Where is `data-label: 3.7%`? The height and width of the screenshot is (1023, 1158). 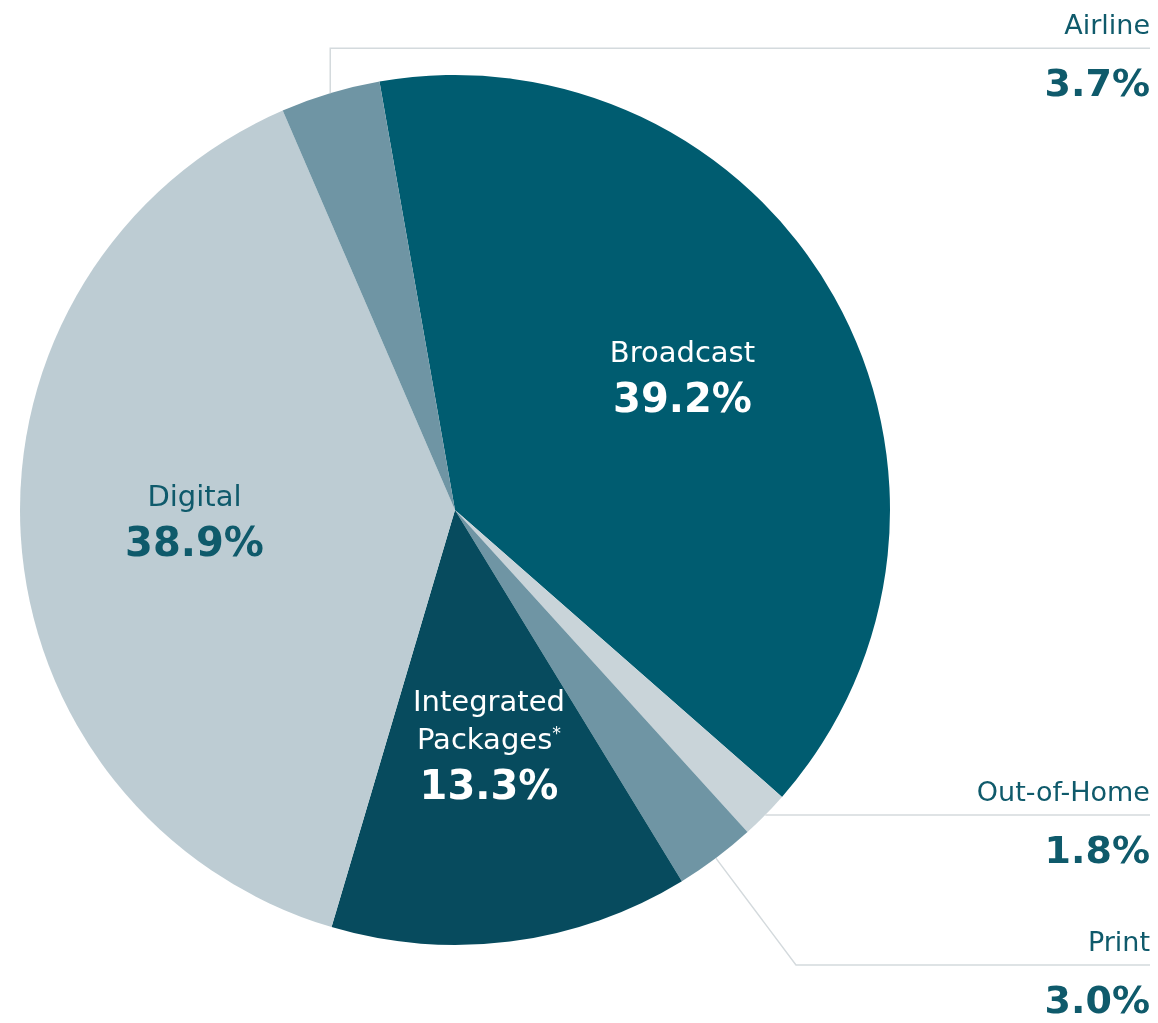
data-label: 3.7% is located at coordinates (1097, 83).